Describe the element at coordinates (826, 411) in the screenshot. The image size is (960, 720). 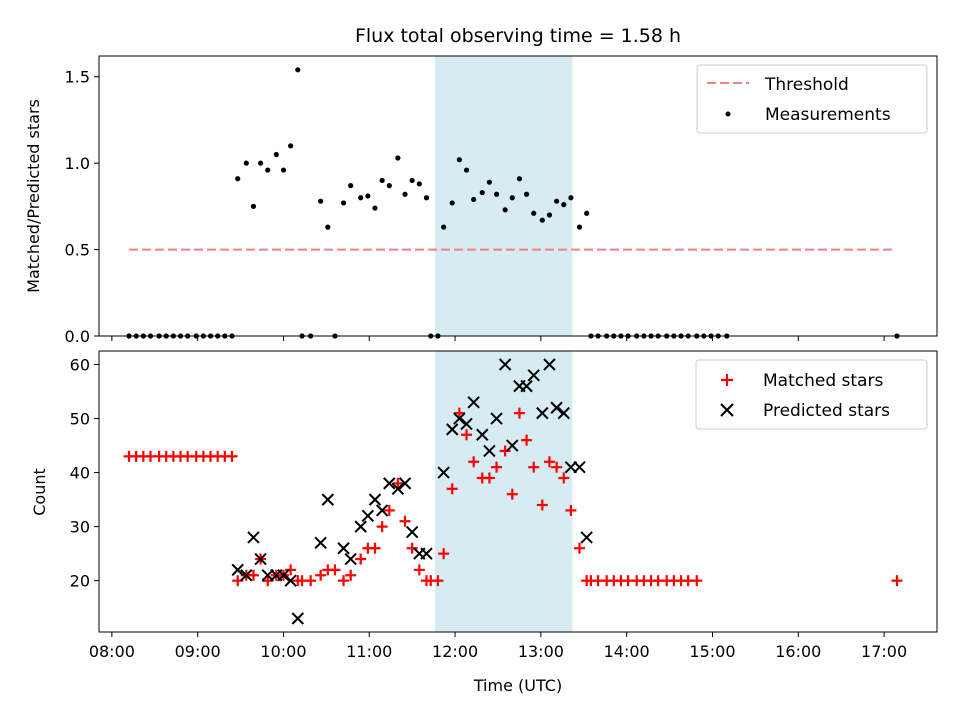
I see `legend-predicted-label: Predicted stars` at that location.